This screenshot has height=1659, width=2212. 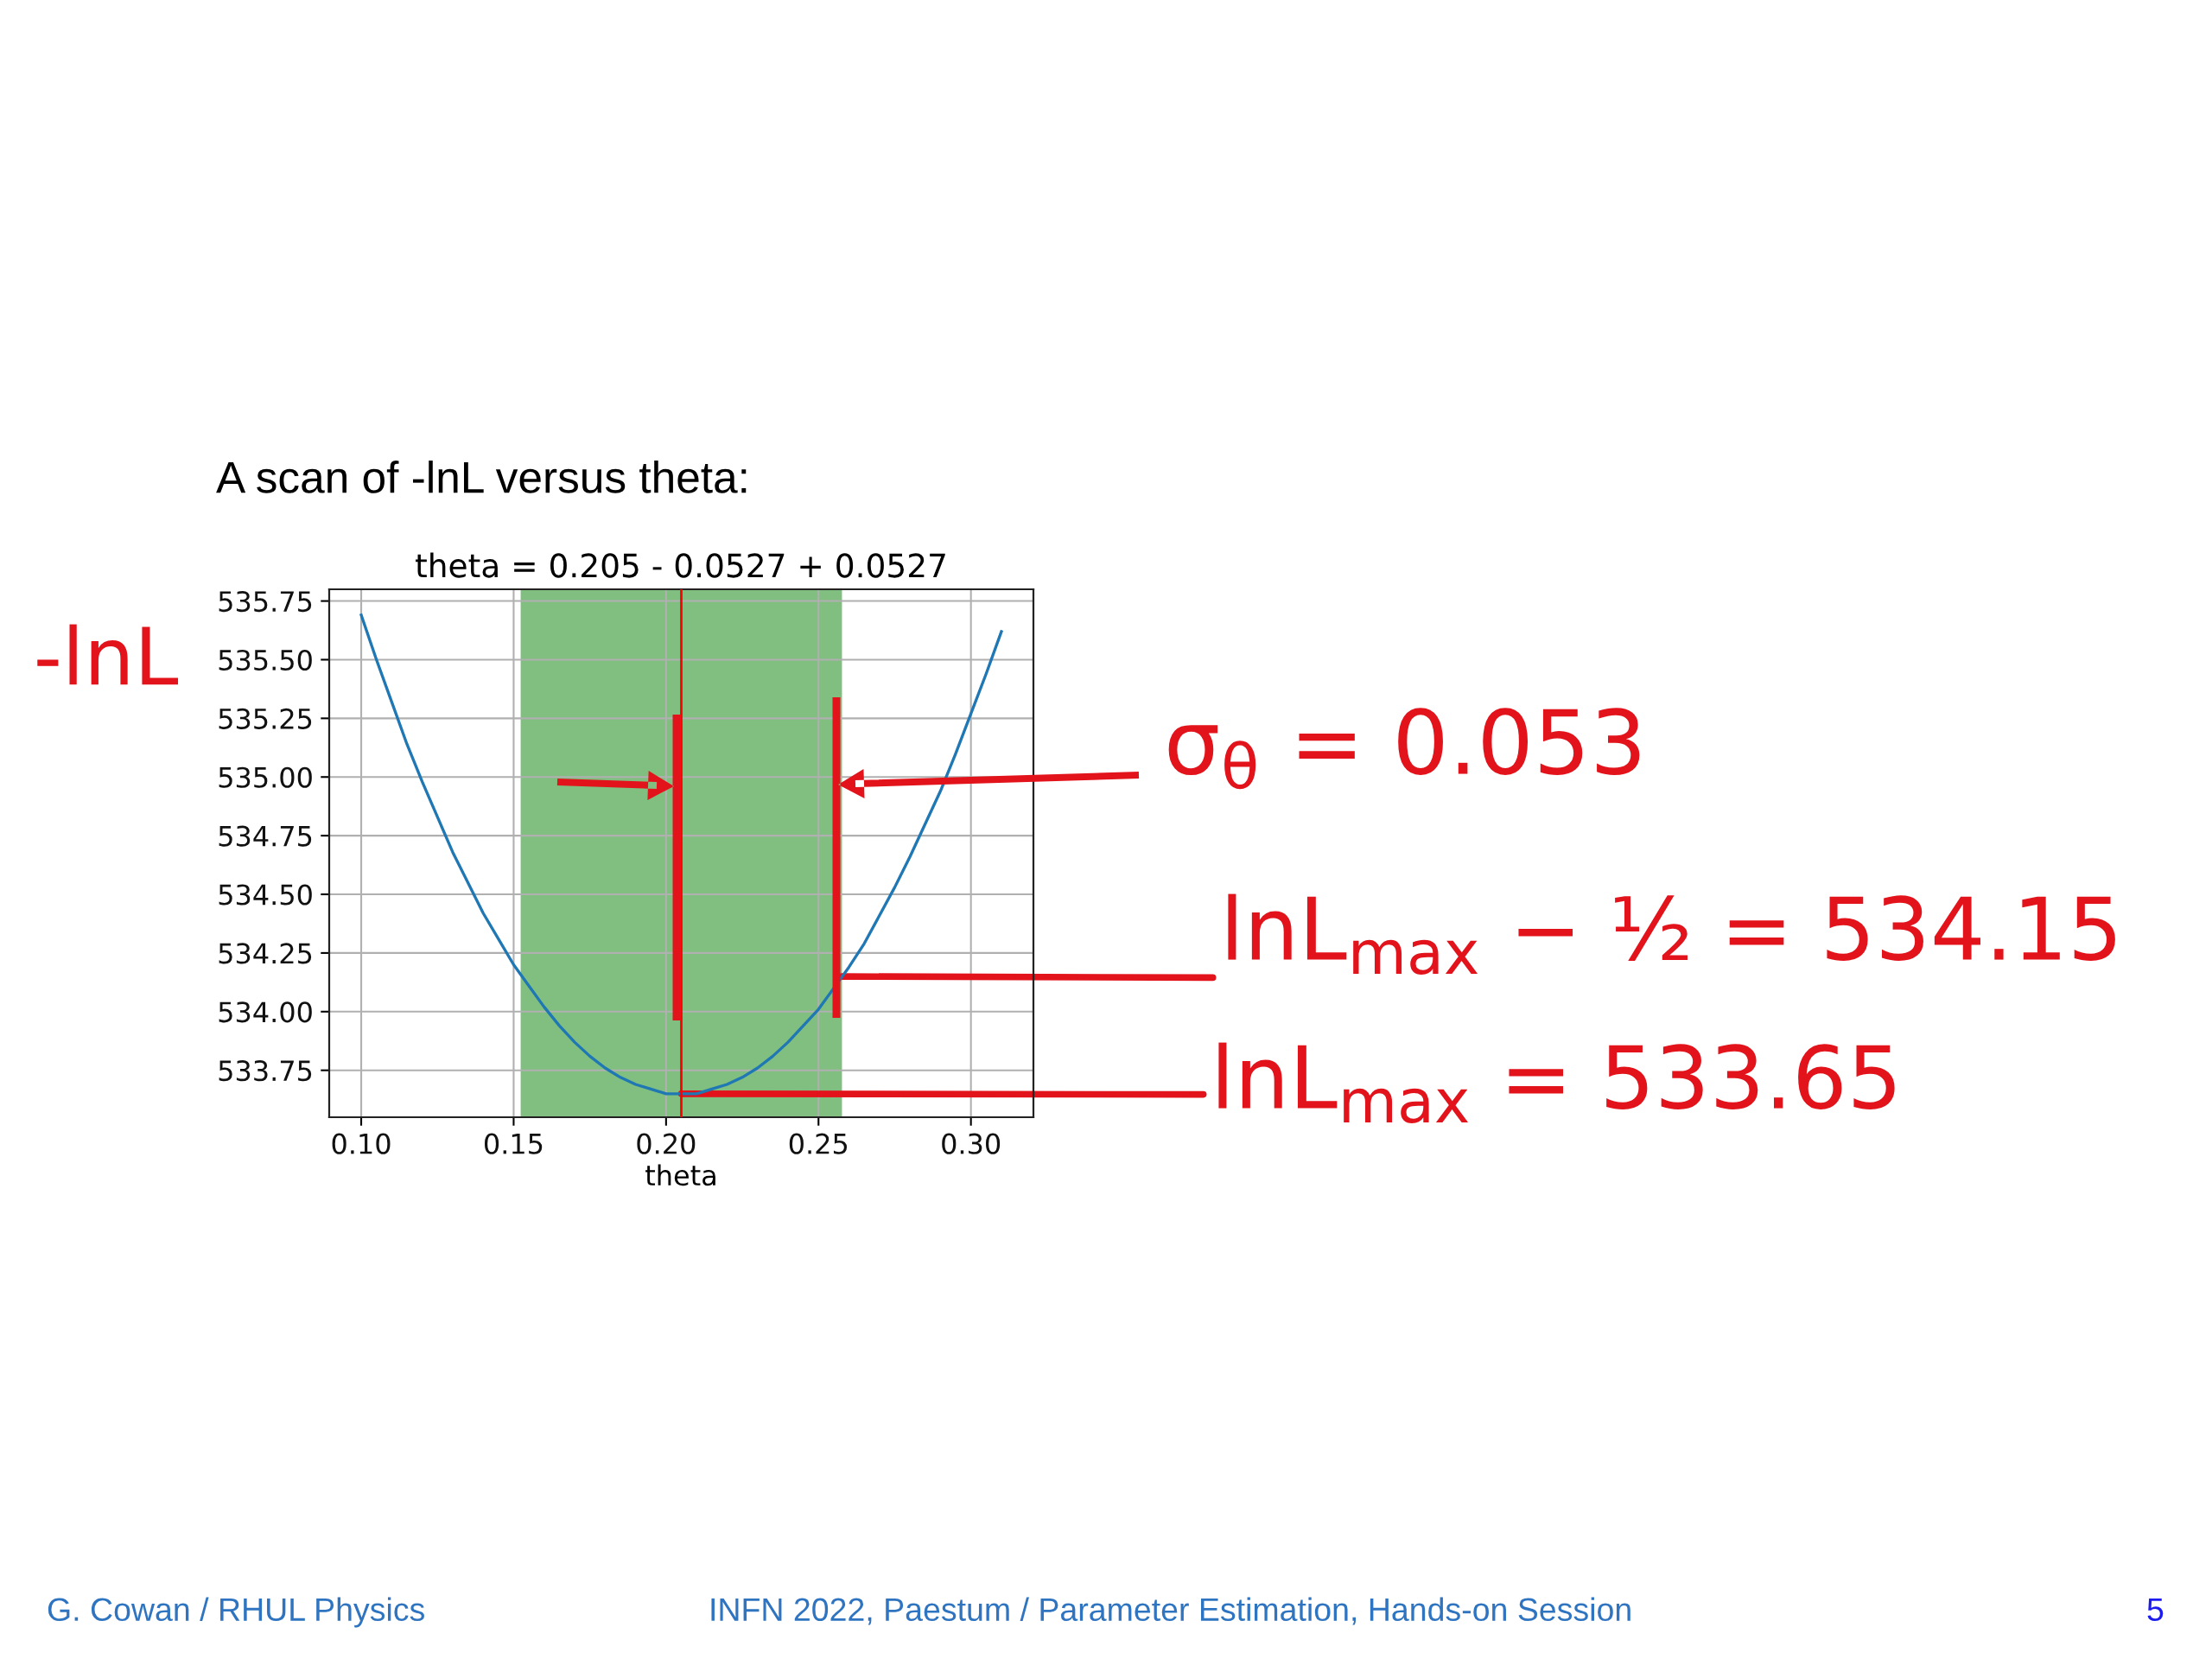 What do you see at coordinates (265, 777) in the screenshot?
I see `y-tick-label: 535.00` at bounding box center [265, 777].